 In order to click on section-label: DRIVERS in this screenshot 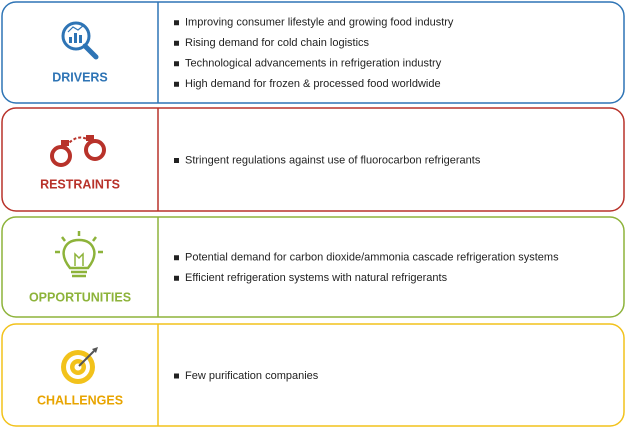, I will do `click(80, 77)`.